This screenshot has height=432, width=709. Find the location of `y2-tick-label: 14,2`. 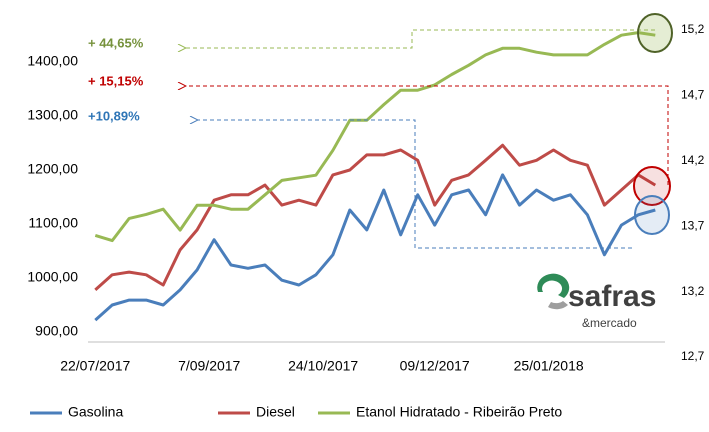

y2-tick-label: 14,2 is located at coordinates (693, 160).